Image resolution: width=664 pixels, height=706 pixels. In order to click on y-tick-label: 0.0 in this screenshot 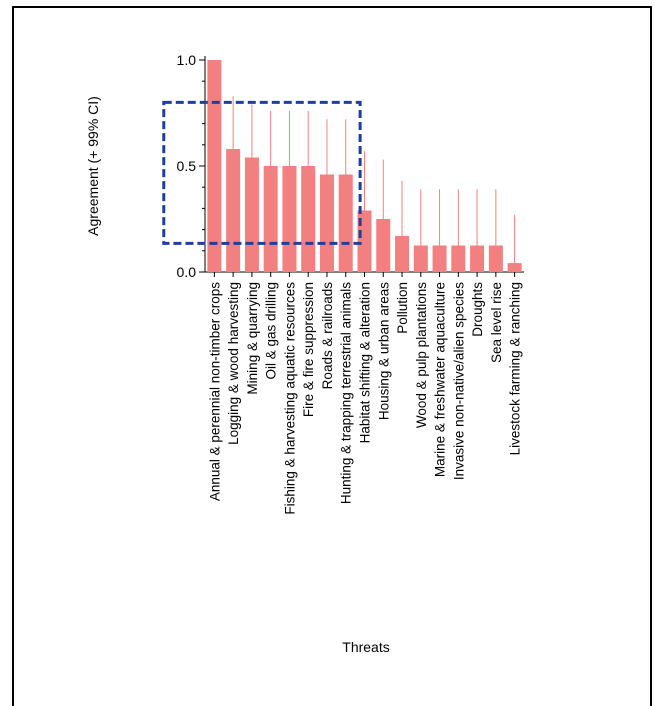, I will do `click(187, 272)`.